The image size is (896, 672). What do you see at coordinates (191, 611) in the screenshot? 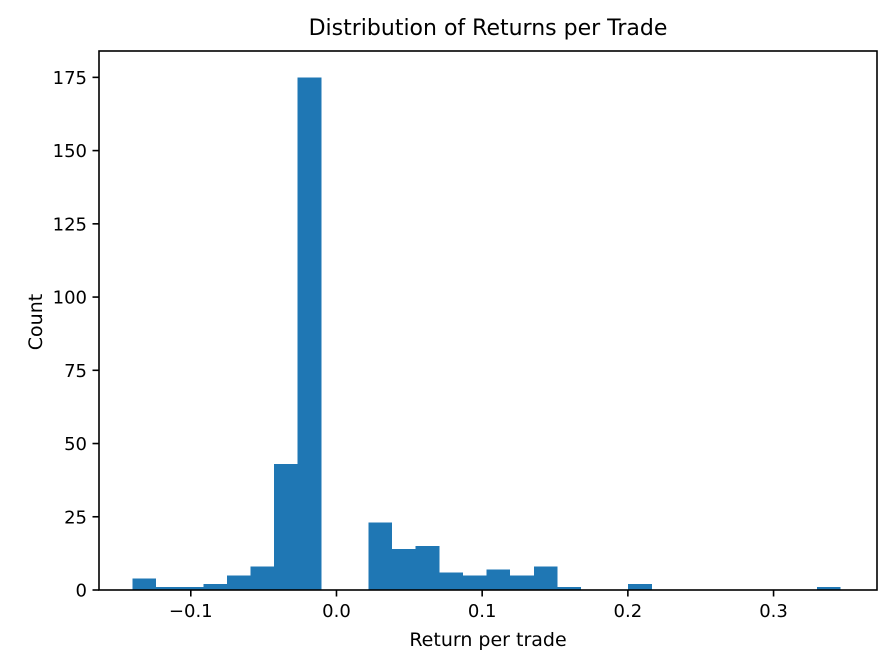
I see `x-tick-label-0: −0.1` at bounding box center [191, 611].